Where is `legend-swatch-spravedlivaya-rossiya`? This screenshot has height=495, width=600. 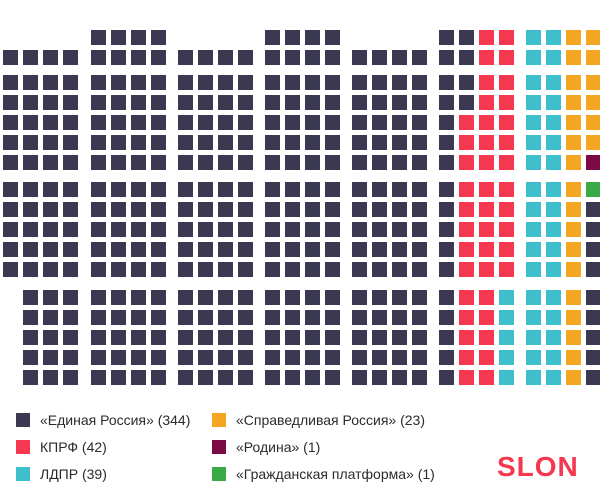 legend-swatch-spravedlivaya-rossiya is located at coordinates (219, 420).